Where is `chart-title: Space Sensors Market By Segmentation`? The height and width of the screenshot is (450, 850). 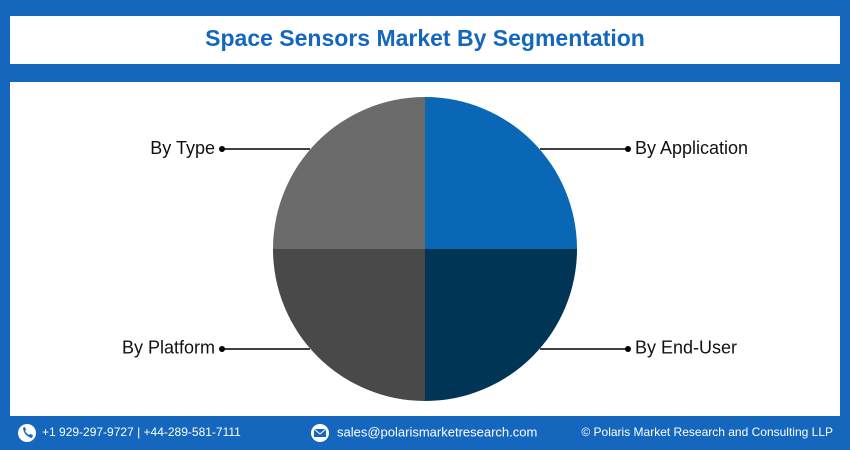 chart-title: Space Sensors Market By Segmentation is located at coordinates (425, 38).